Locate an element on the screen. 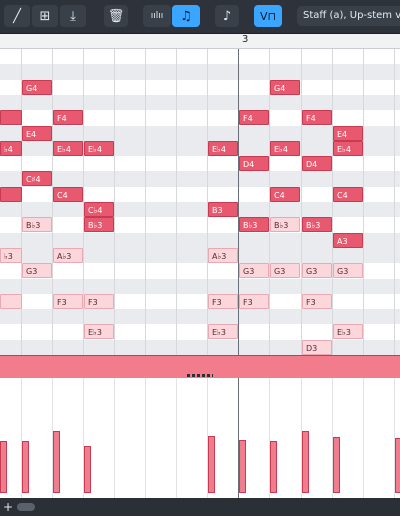 Image resolution: width=400 pixels, height=516 pixels. note: C♯4 is located at coordinates (37, 179).